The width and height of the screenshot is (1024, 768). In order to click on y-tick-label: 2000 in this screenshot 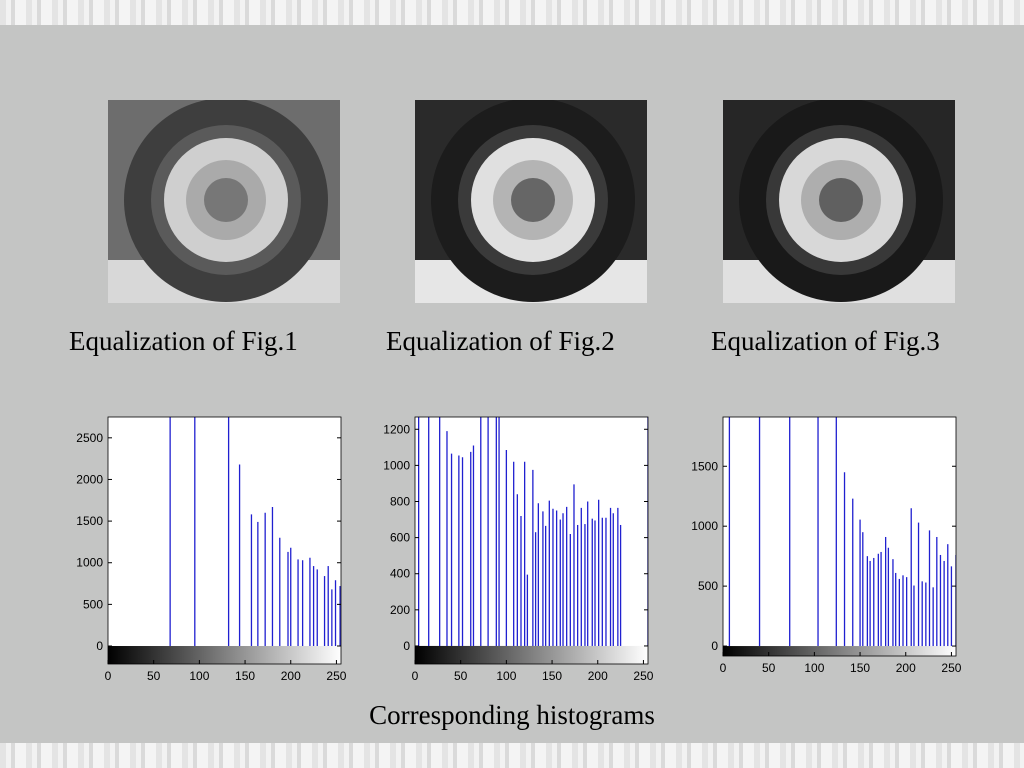, I will do `click(89, 479)`.